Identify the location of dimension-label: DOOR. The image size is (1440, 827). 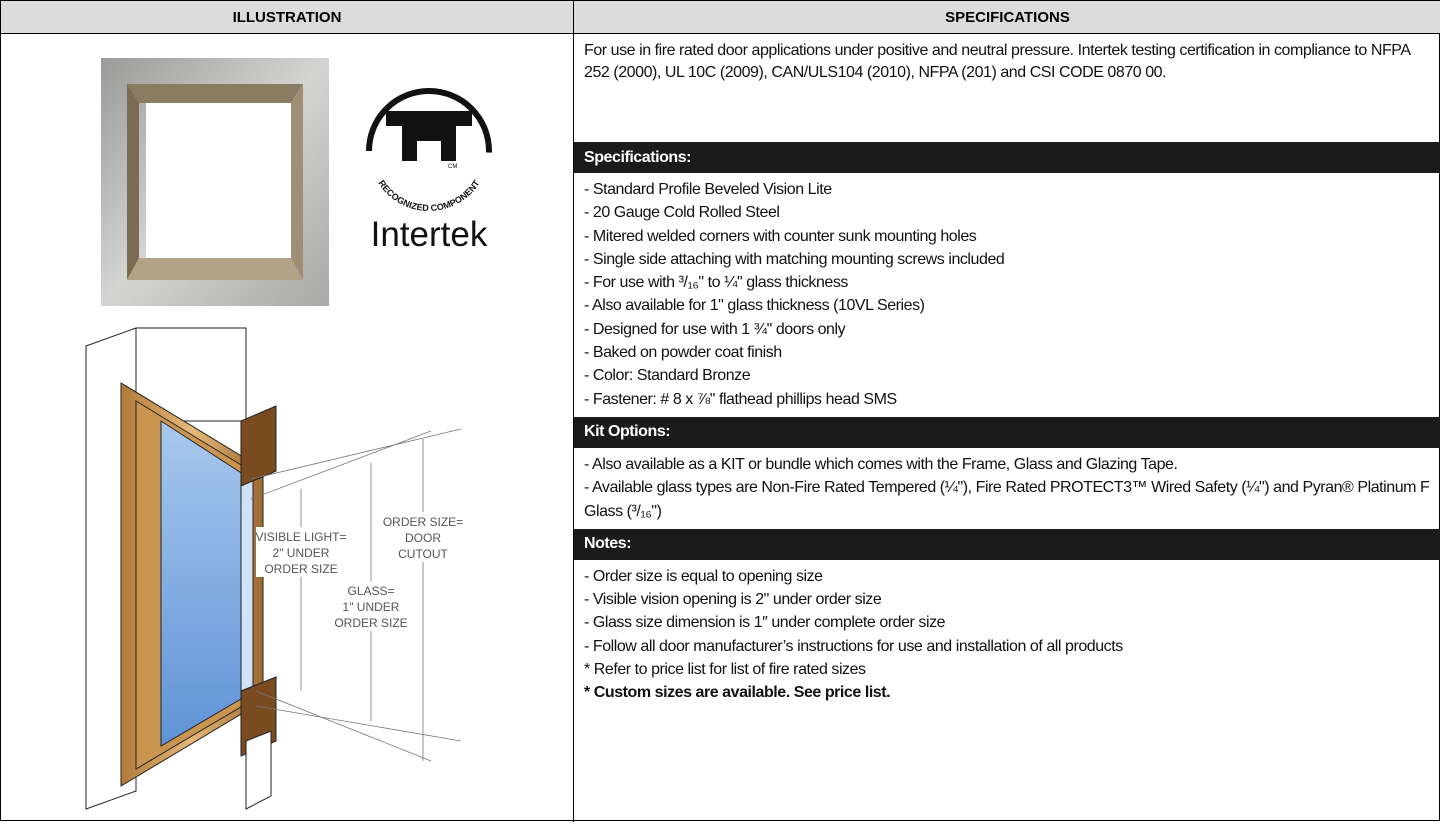
(423, 538).